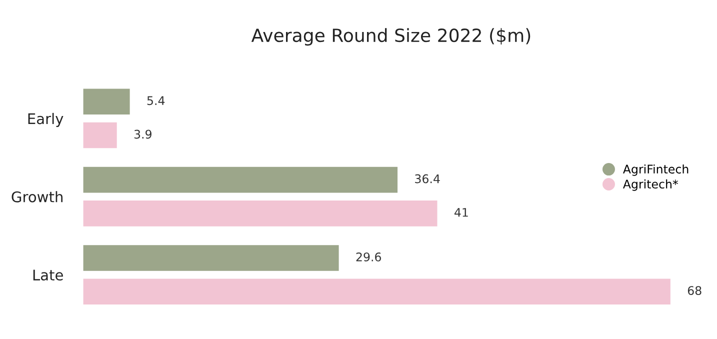 The image size is (717, 339). Describe the element at coordinates (427, 179) in the screenshot. I see `data-label: 36.4` at that location.